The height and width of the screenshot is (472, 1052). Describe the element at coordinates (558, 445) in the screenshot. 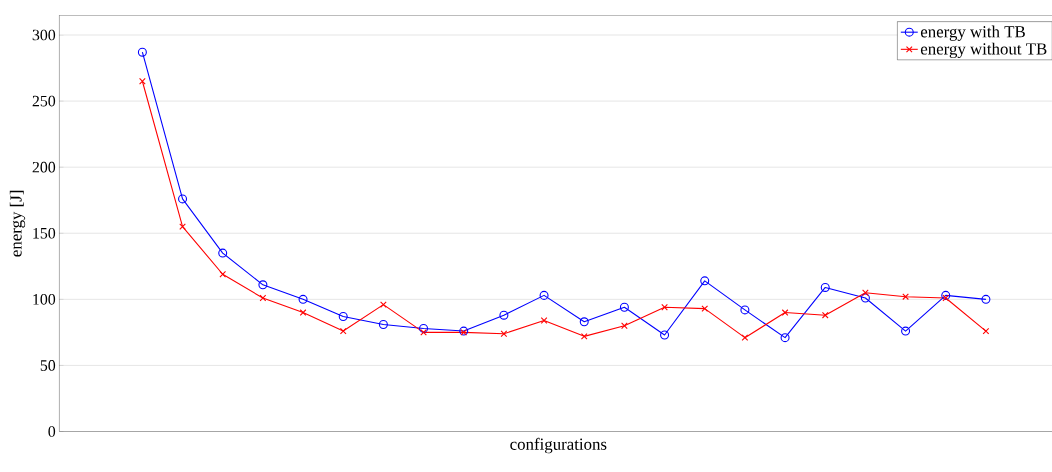

I see `x-axis-title: configurations` at that location.